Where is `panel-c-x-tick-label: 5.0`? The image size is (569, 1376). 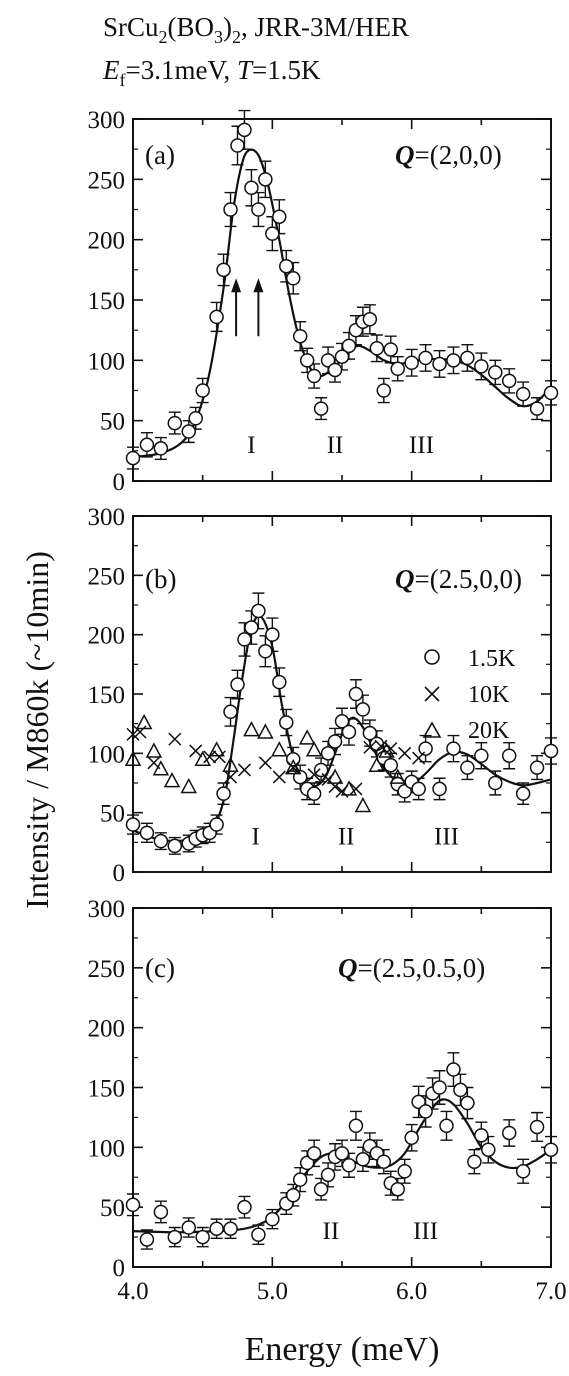
panel-c-x-tick-label: 5.0 is located at coordinates (272, 1291).